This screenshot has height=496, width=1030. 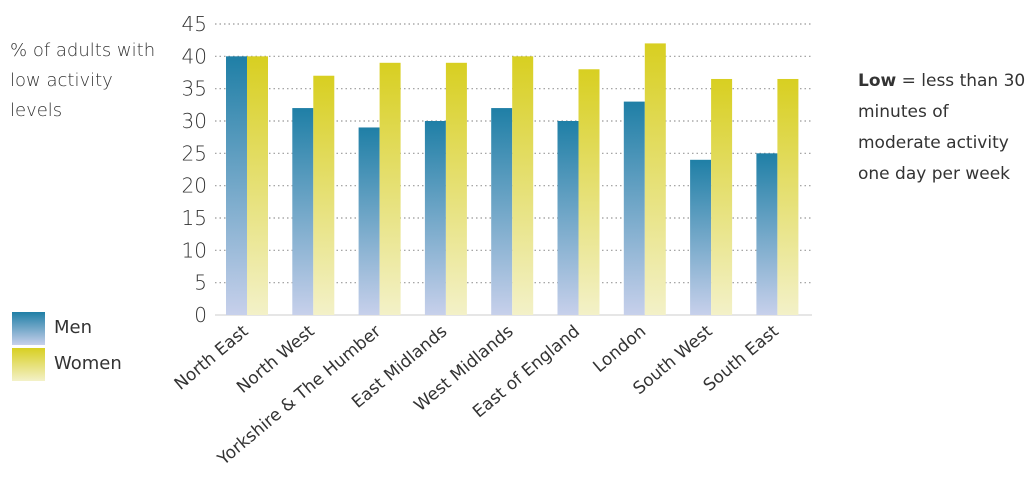 What do you see at coordinates (73, 327) in the screenshot?
I see `legend-label-men: Men` at bounding box center [73, 327].